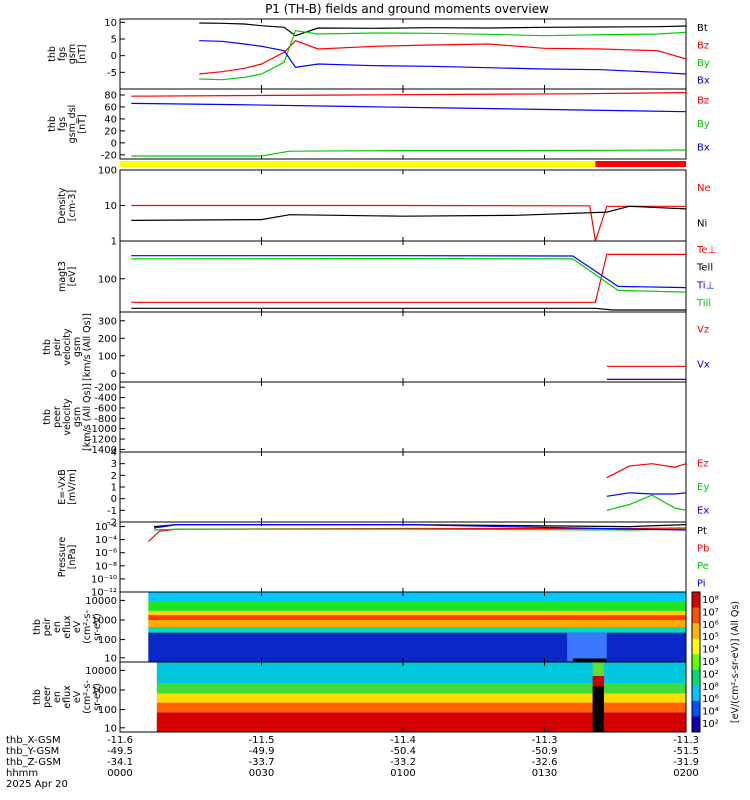 This screenshot has height=800, width=750. I want to click on y-axis-label: eflux, so click(67, 627).